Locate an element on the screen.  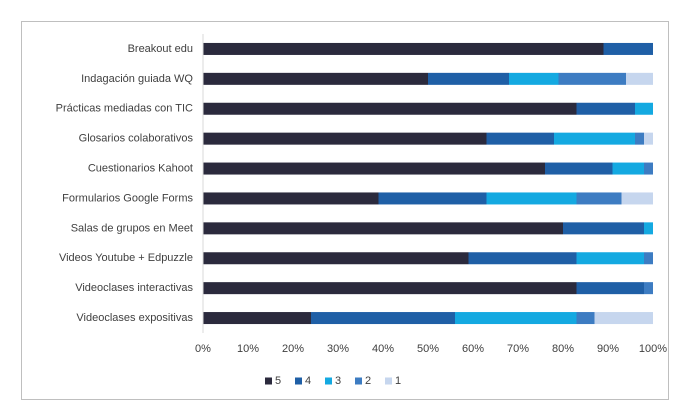
x-tick-label: 0% is located at coordinates (203, 349).